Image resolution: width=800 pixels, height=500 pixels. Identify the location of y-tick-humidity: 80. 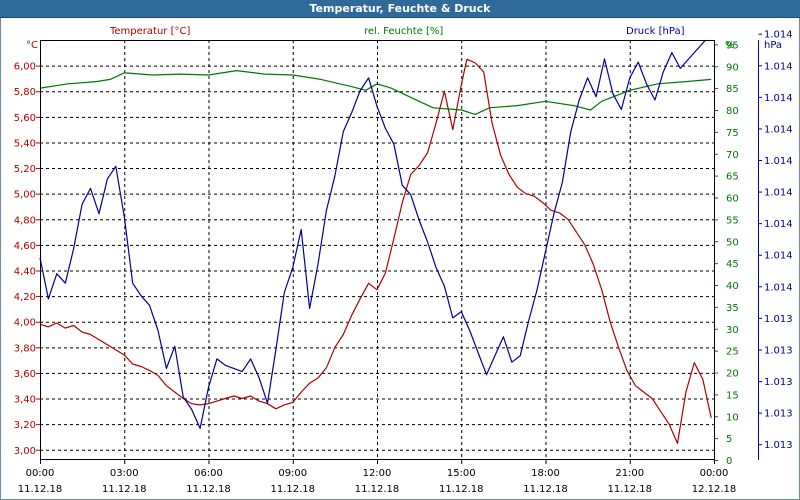
(732, 111).